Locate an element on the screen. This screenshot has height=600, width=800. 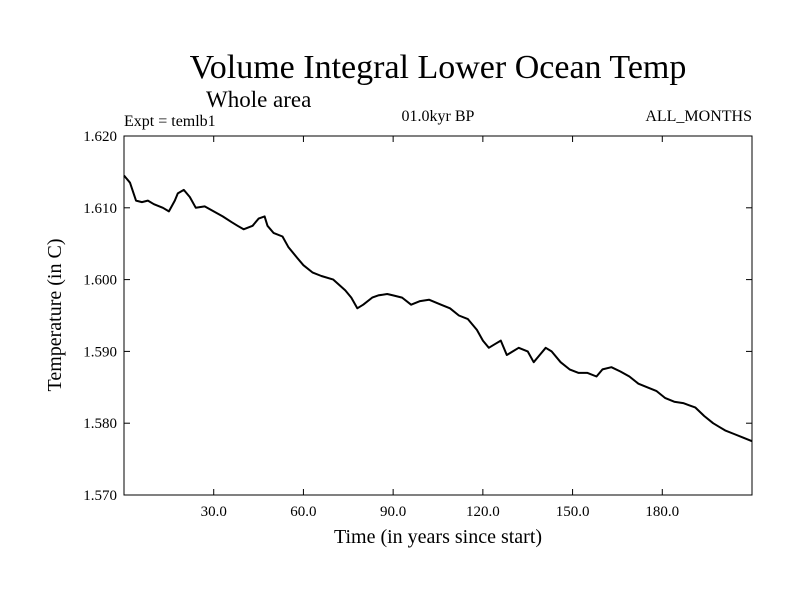
x-tick-label: 150.0 is located at coordinates (573, 512).